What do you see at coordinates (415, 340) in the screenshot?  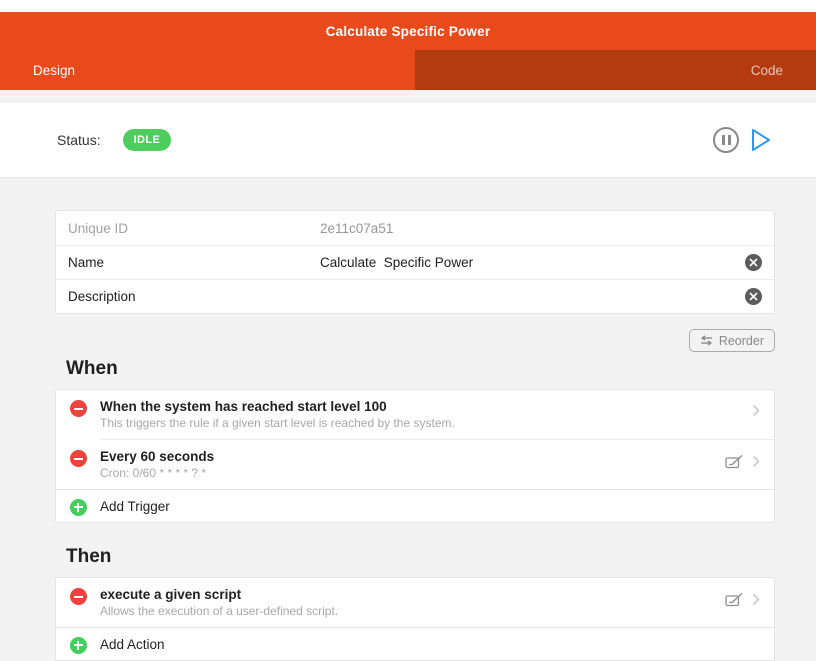 I see `reorder-row: Reorder` at bounding box center [415, 340].